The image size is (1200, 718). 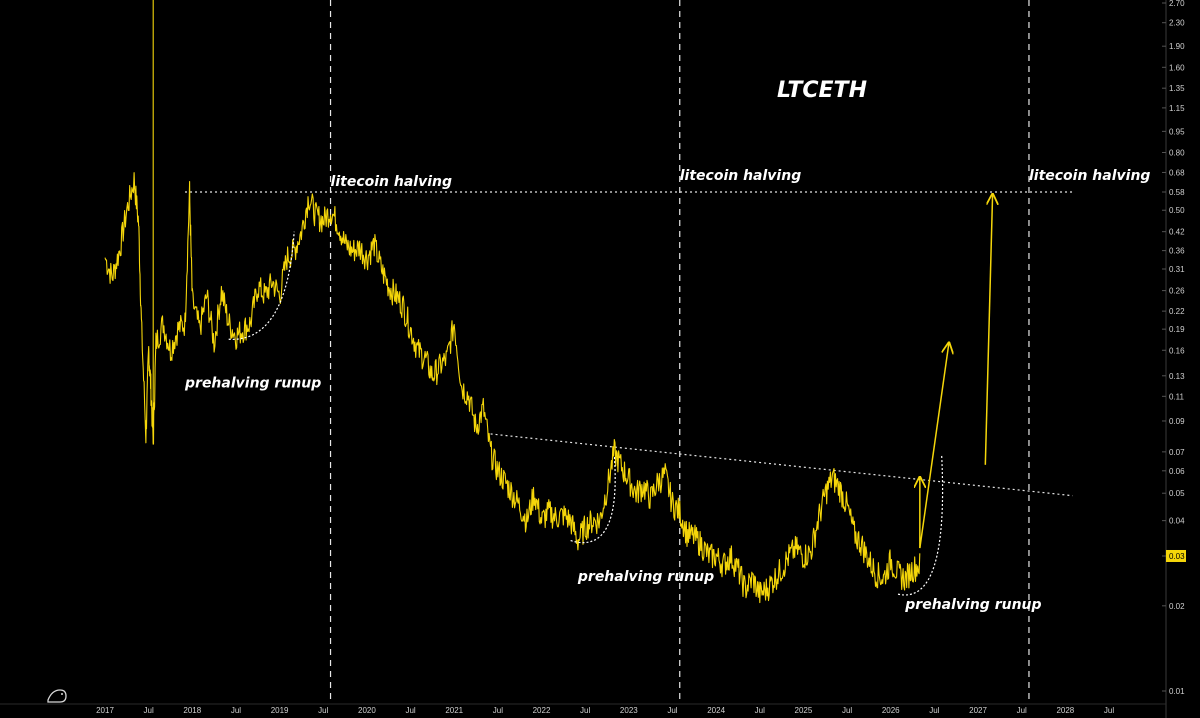 I want to click on price-tick-label: 2.70, so click(x=1177, y=4).